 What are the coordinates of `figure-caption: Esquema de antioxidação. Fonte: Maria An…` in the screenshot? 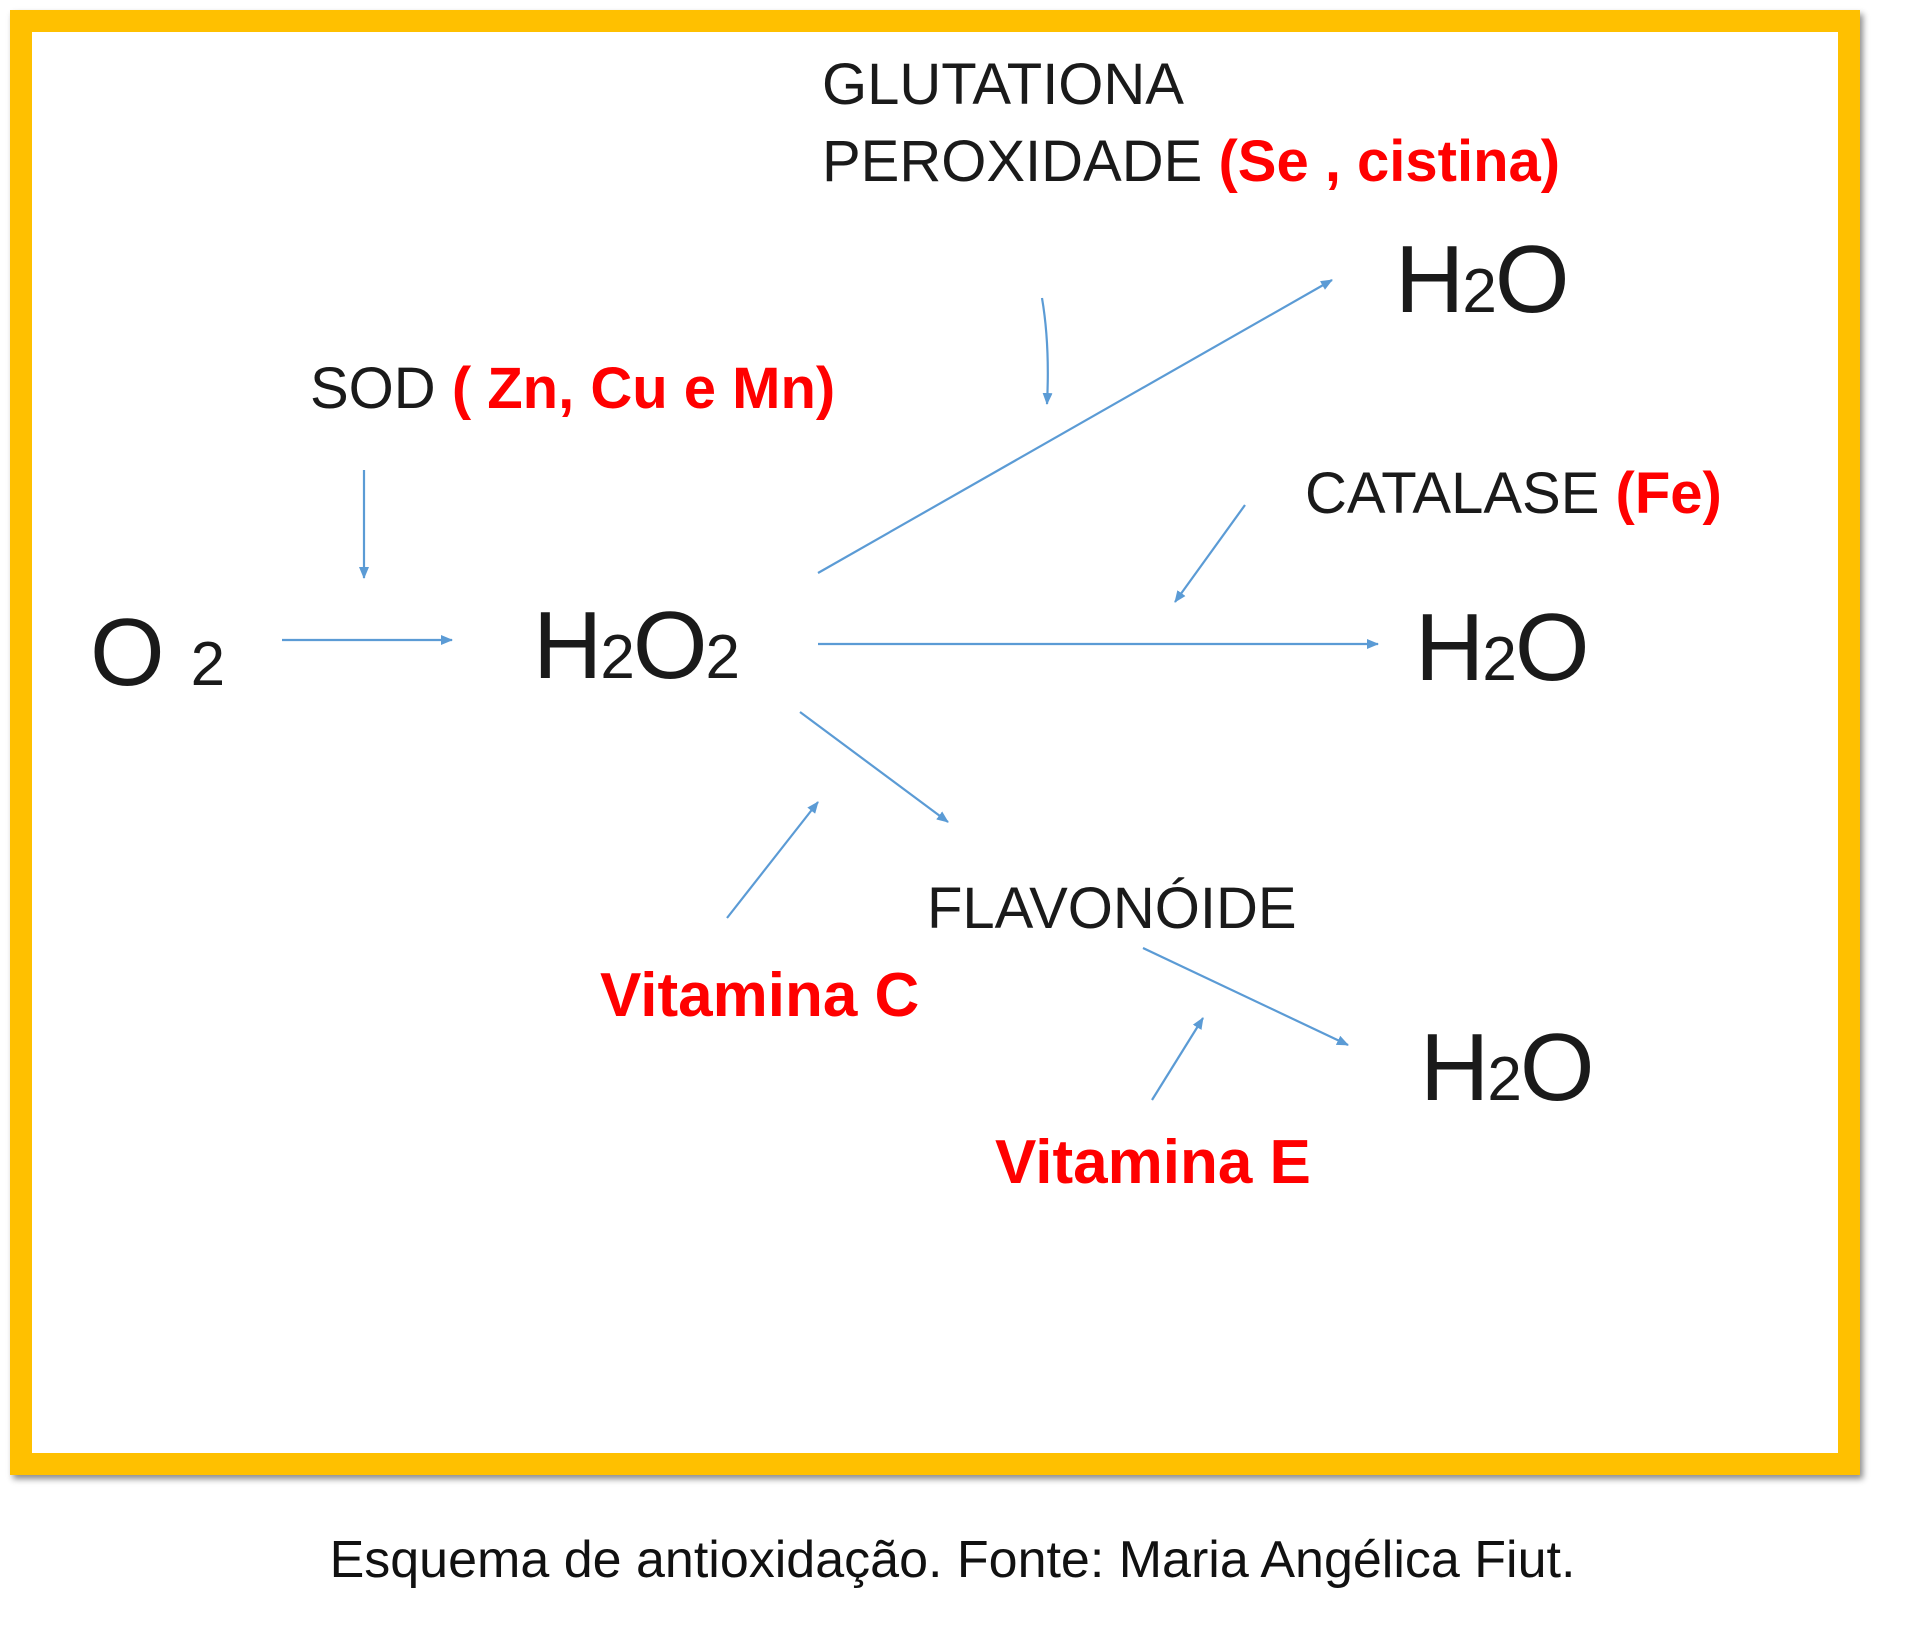 It's located at (952, 1560).